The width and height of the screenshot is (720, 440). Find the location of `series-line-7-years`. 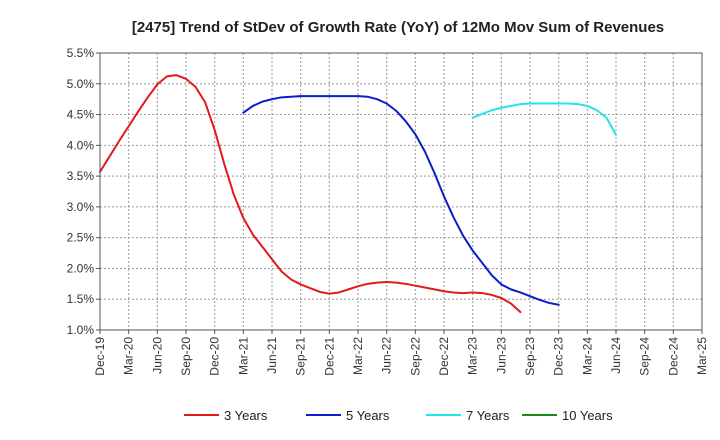

series-line-7-years is located at coordinates (544, 119).